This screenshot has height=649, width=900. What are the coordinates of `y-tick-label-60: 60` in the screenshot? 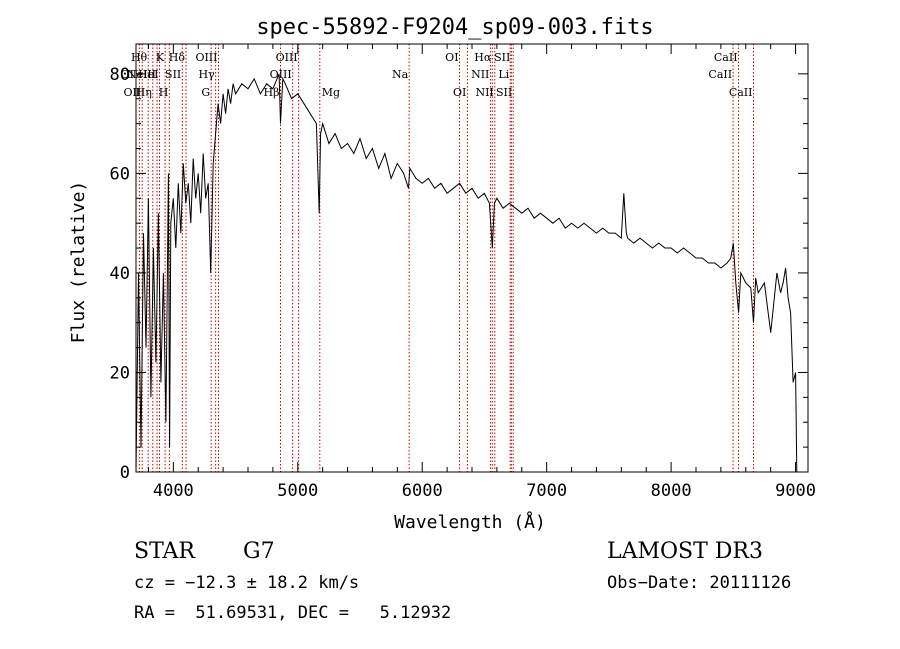 It's located at (120, 174).